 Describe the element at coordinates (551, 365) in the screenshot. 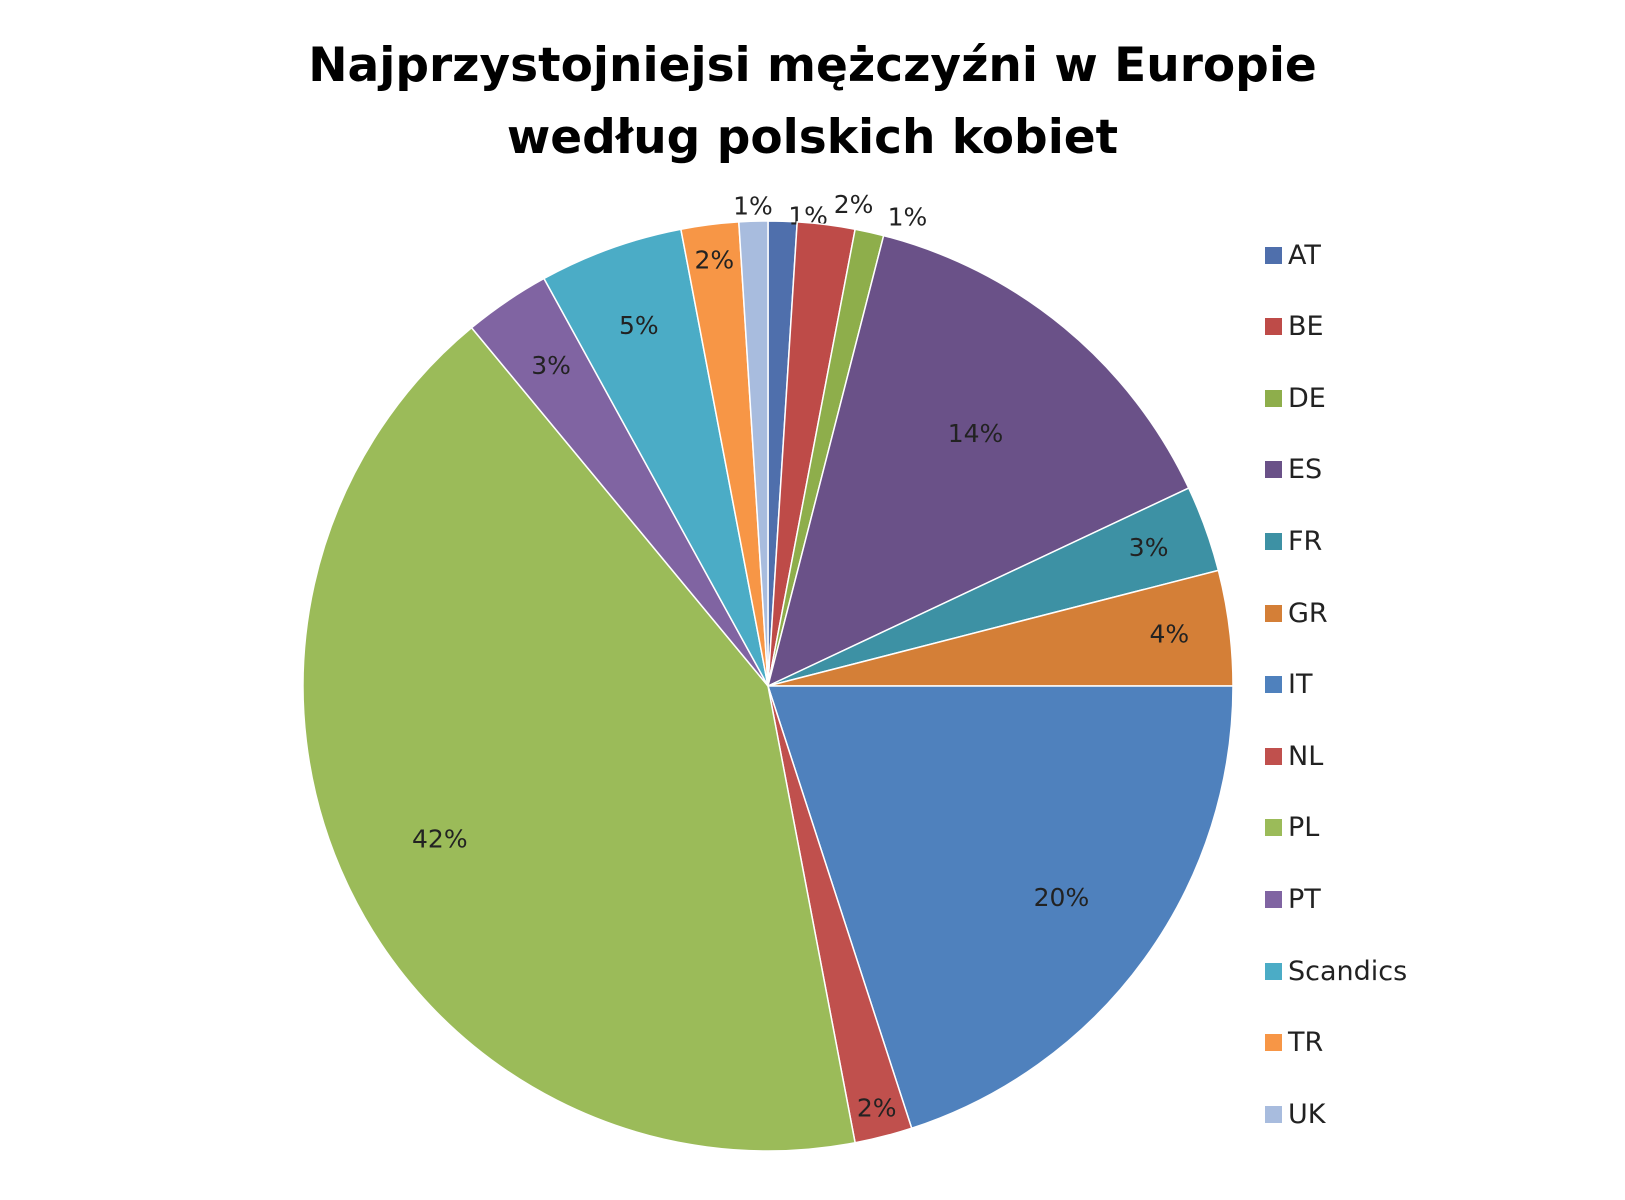

I see `data-label-pt: 3%` at that location.